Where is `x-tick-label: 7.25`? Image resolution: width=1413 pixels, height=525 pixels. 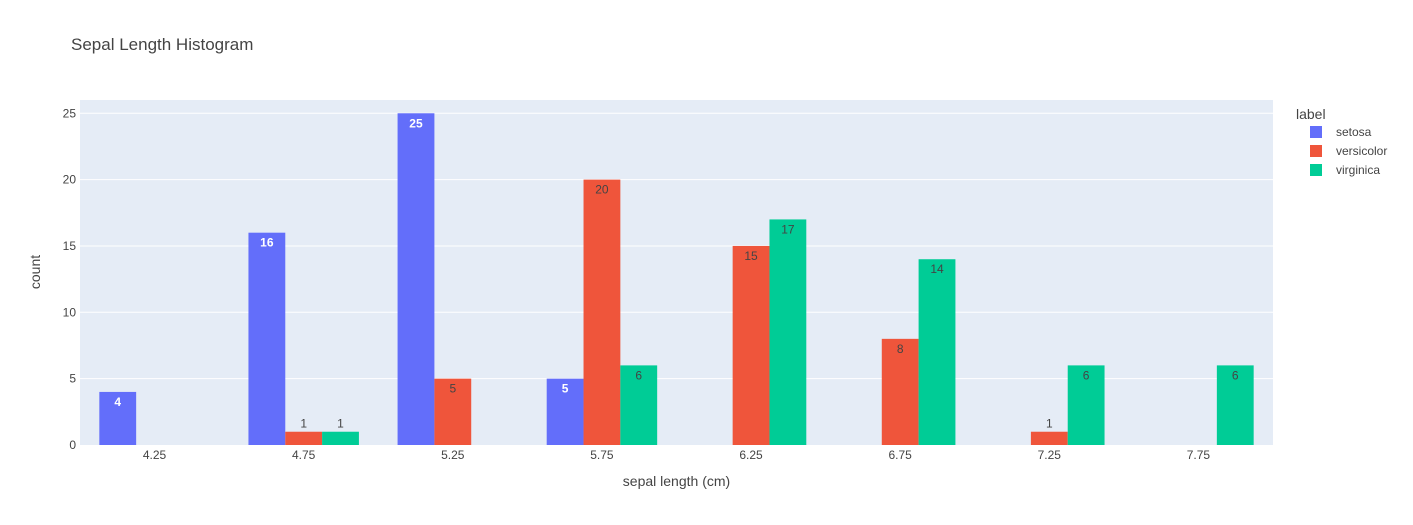
x-tick-label: 7.25 is located at coordinates (1050, 455).